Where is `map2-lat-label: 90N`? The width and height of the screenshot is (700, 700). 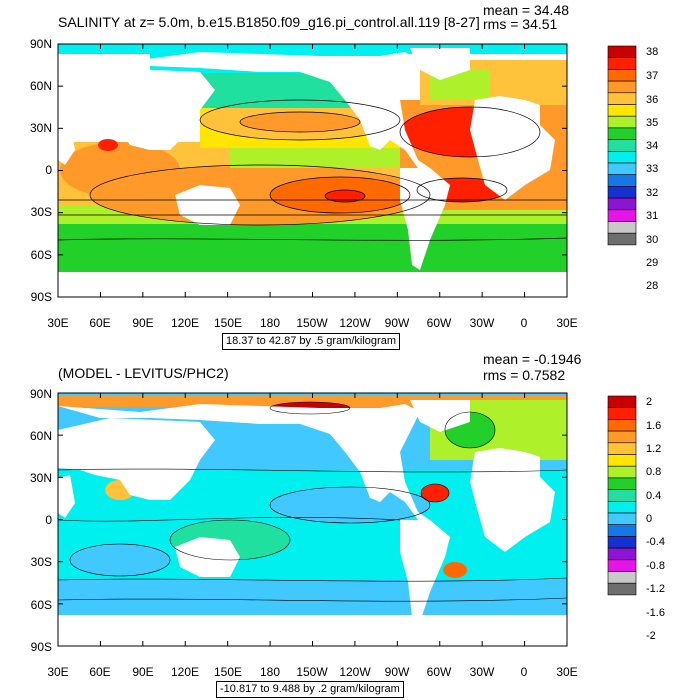
map2-lat-label: 90N is located at coordinates (40, 394).